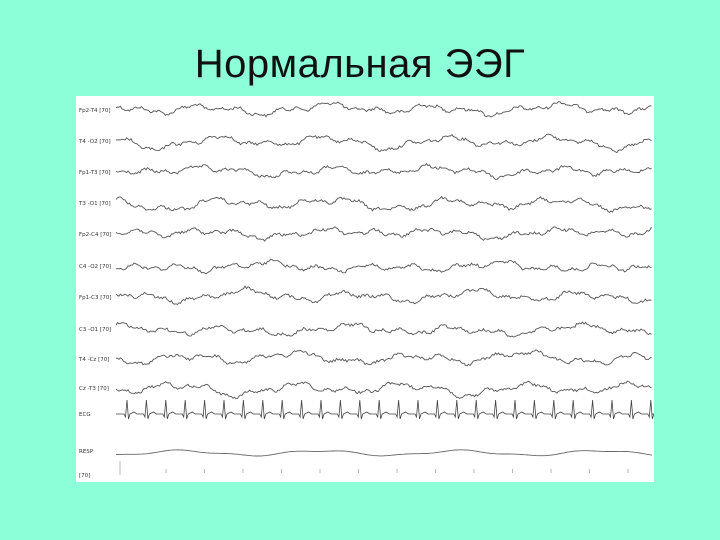  Describe the element at coordinates (385, 409) in the screenshot. I see `ecg-trace` at that location.